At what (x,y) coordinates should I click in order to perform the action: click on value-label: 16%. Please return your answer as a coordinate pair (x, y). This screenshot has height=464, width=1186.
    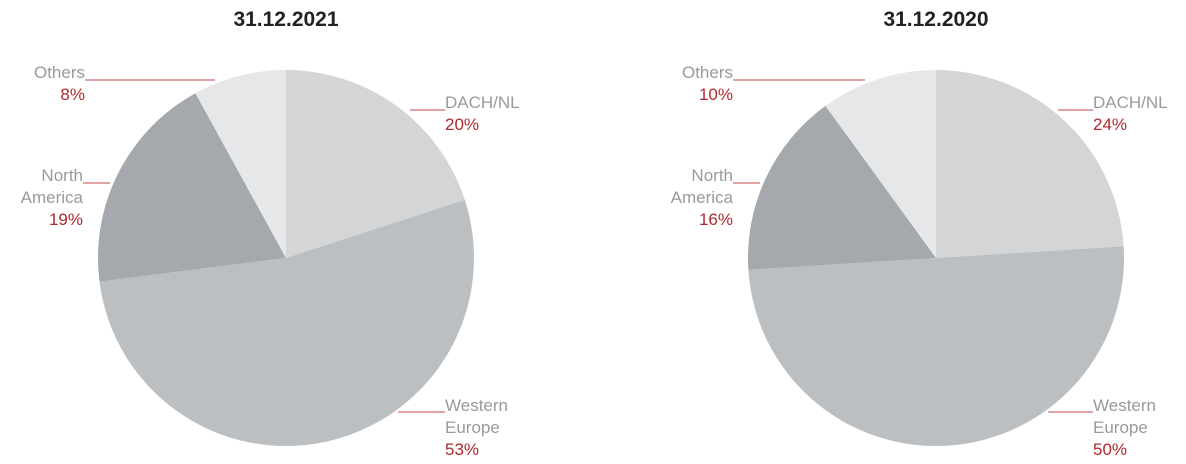
    Looking at the image, I should click on (715, 219).